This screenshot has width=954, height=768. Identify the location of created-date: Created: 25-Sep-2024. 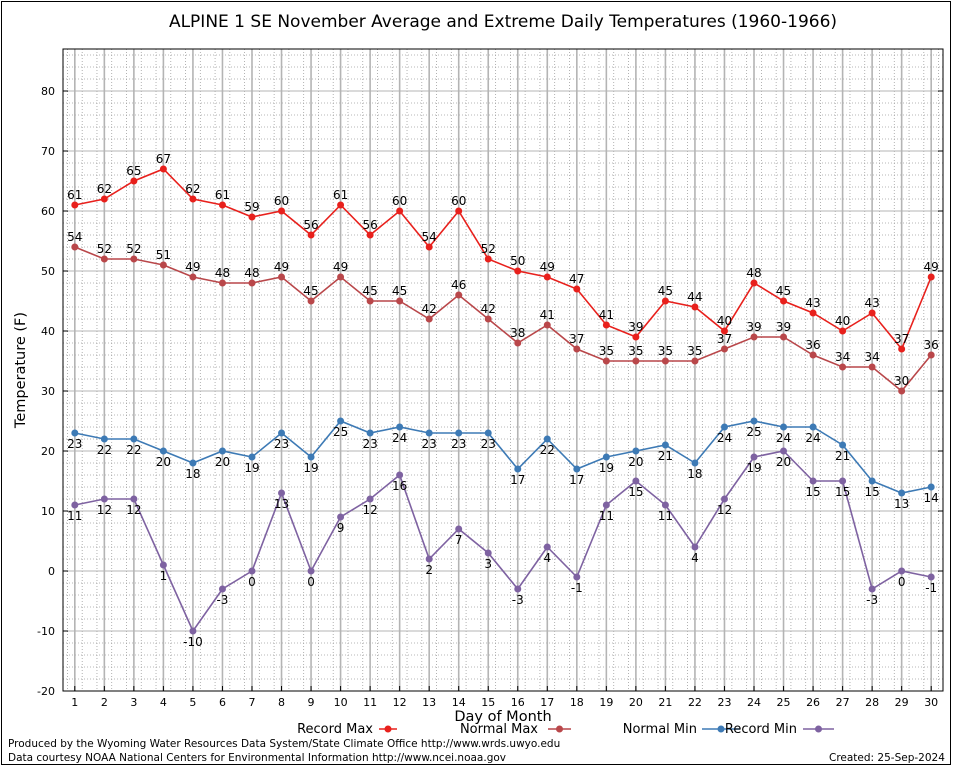
(887, 758).